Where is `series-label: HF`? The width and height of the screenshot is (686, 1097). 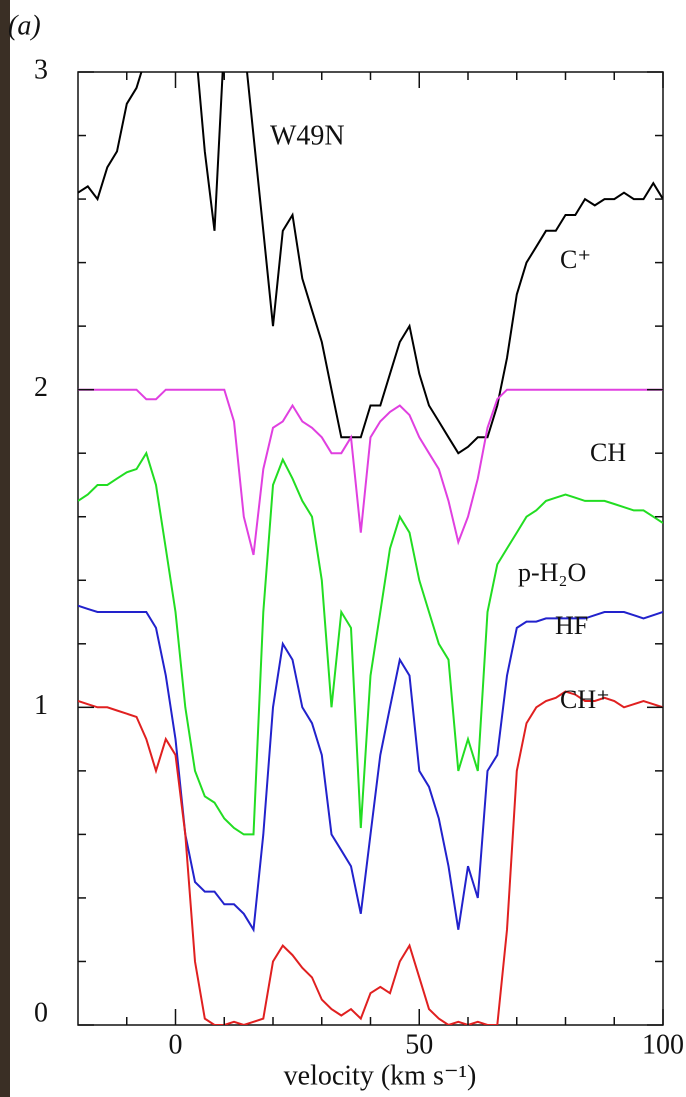 series-label: HF is located at coordinates (571, 625).